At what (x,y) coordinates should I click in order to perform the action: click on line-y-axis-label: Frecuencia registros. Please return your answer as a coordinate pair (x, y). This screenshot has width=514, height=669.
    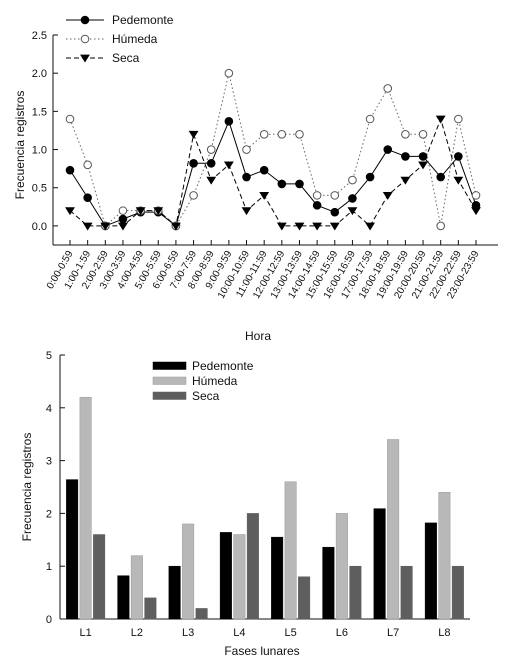
    Looking at the image, I should click on (20, 145).